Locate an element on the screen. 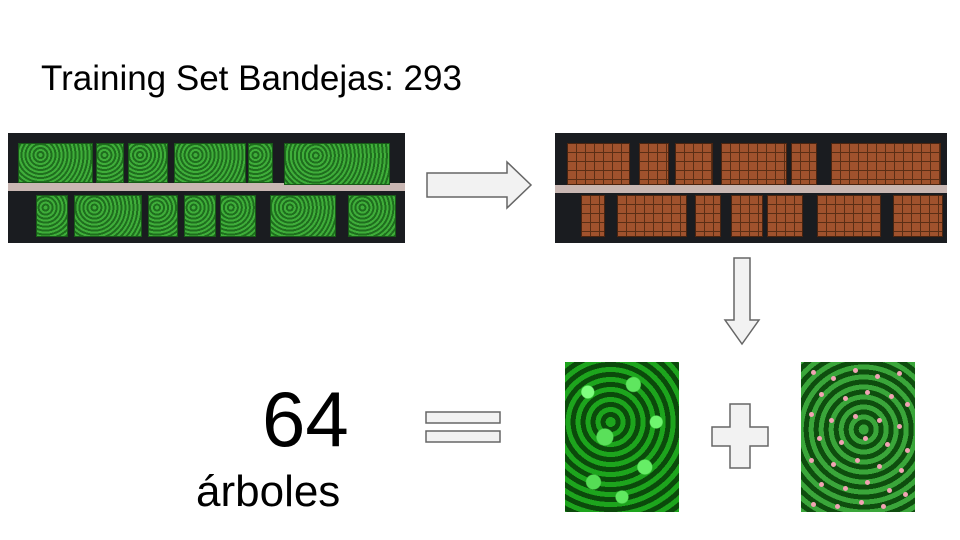 This screenshot has width=960, height=540. down-arrow-icon is located at coordinates (742, 301).